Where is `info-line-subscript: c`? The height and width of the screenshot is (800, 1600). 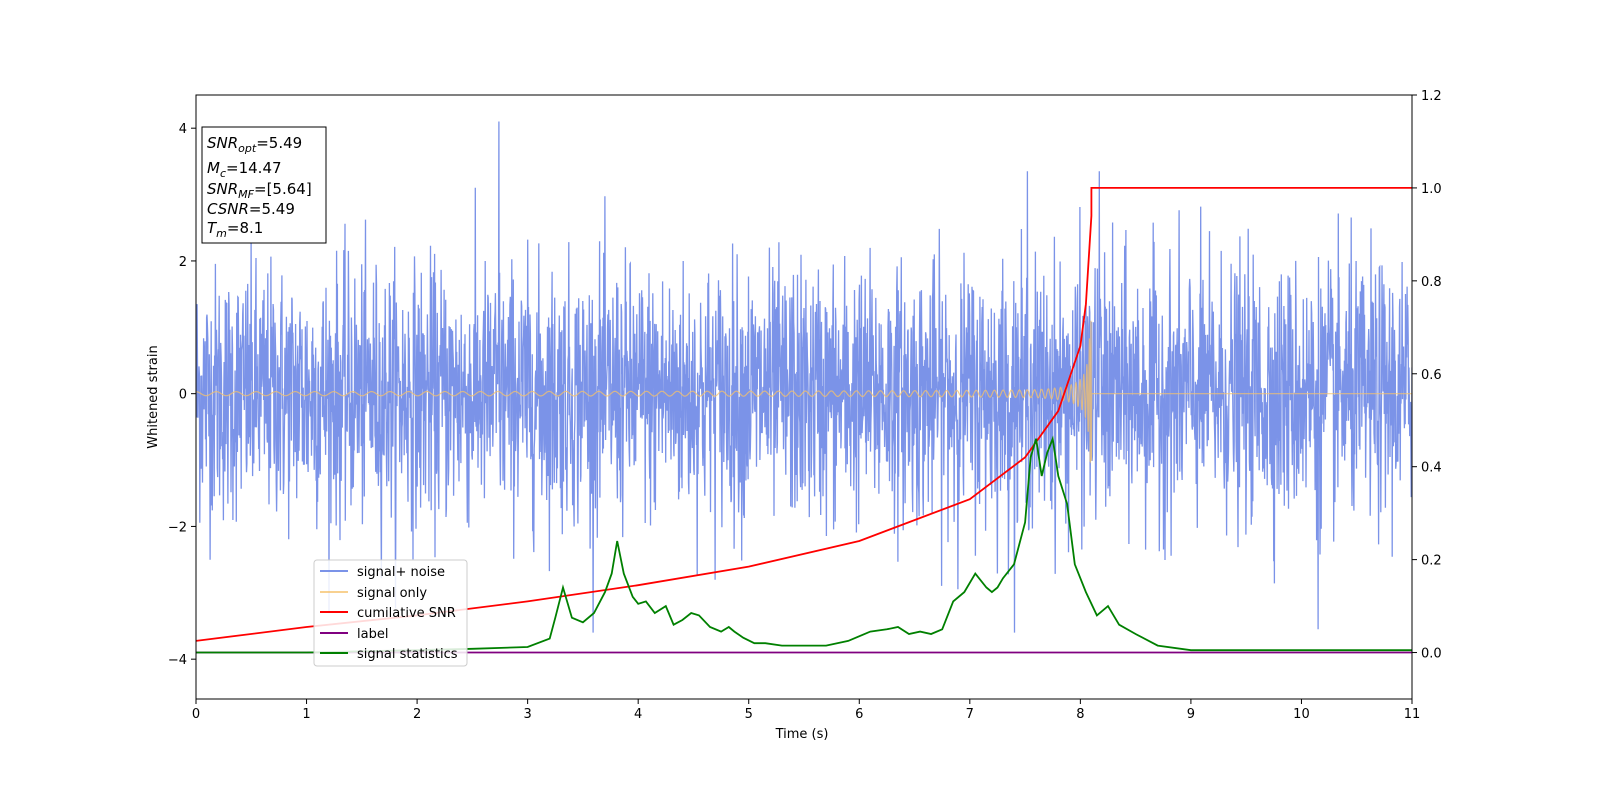 info-line-subscript: c is located at coordinates (223, 173).